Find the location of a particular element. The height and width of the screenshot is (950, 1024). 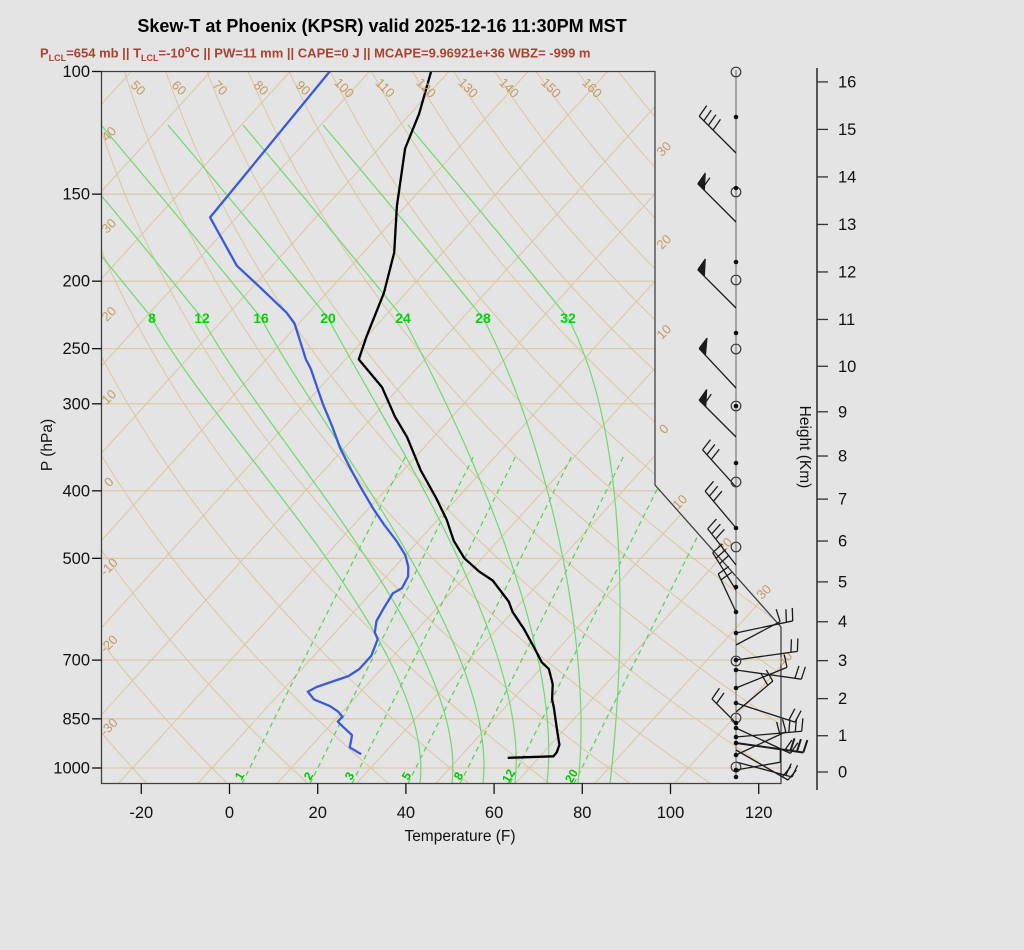

grid-label: 5 is located at coordinates (842, 582).